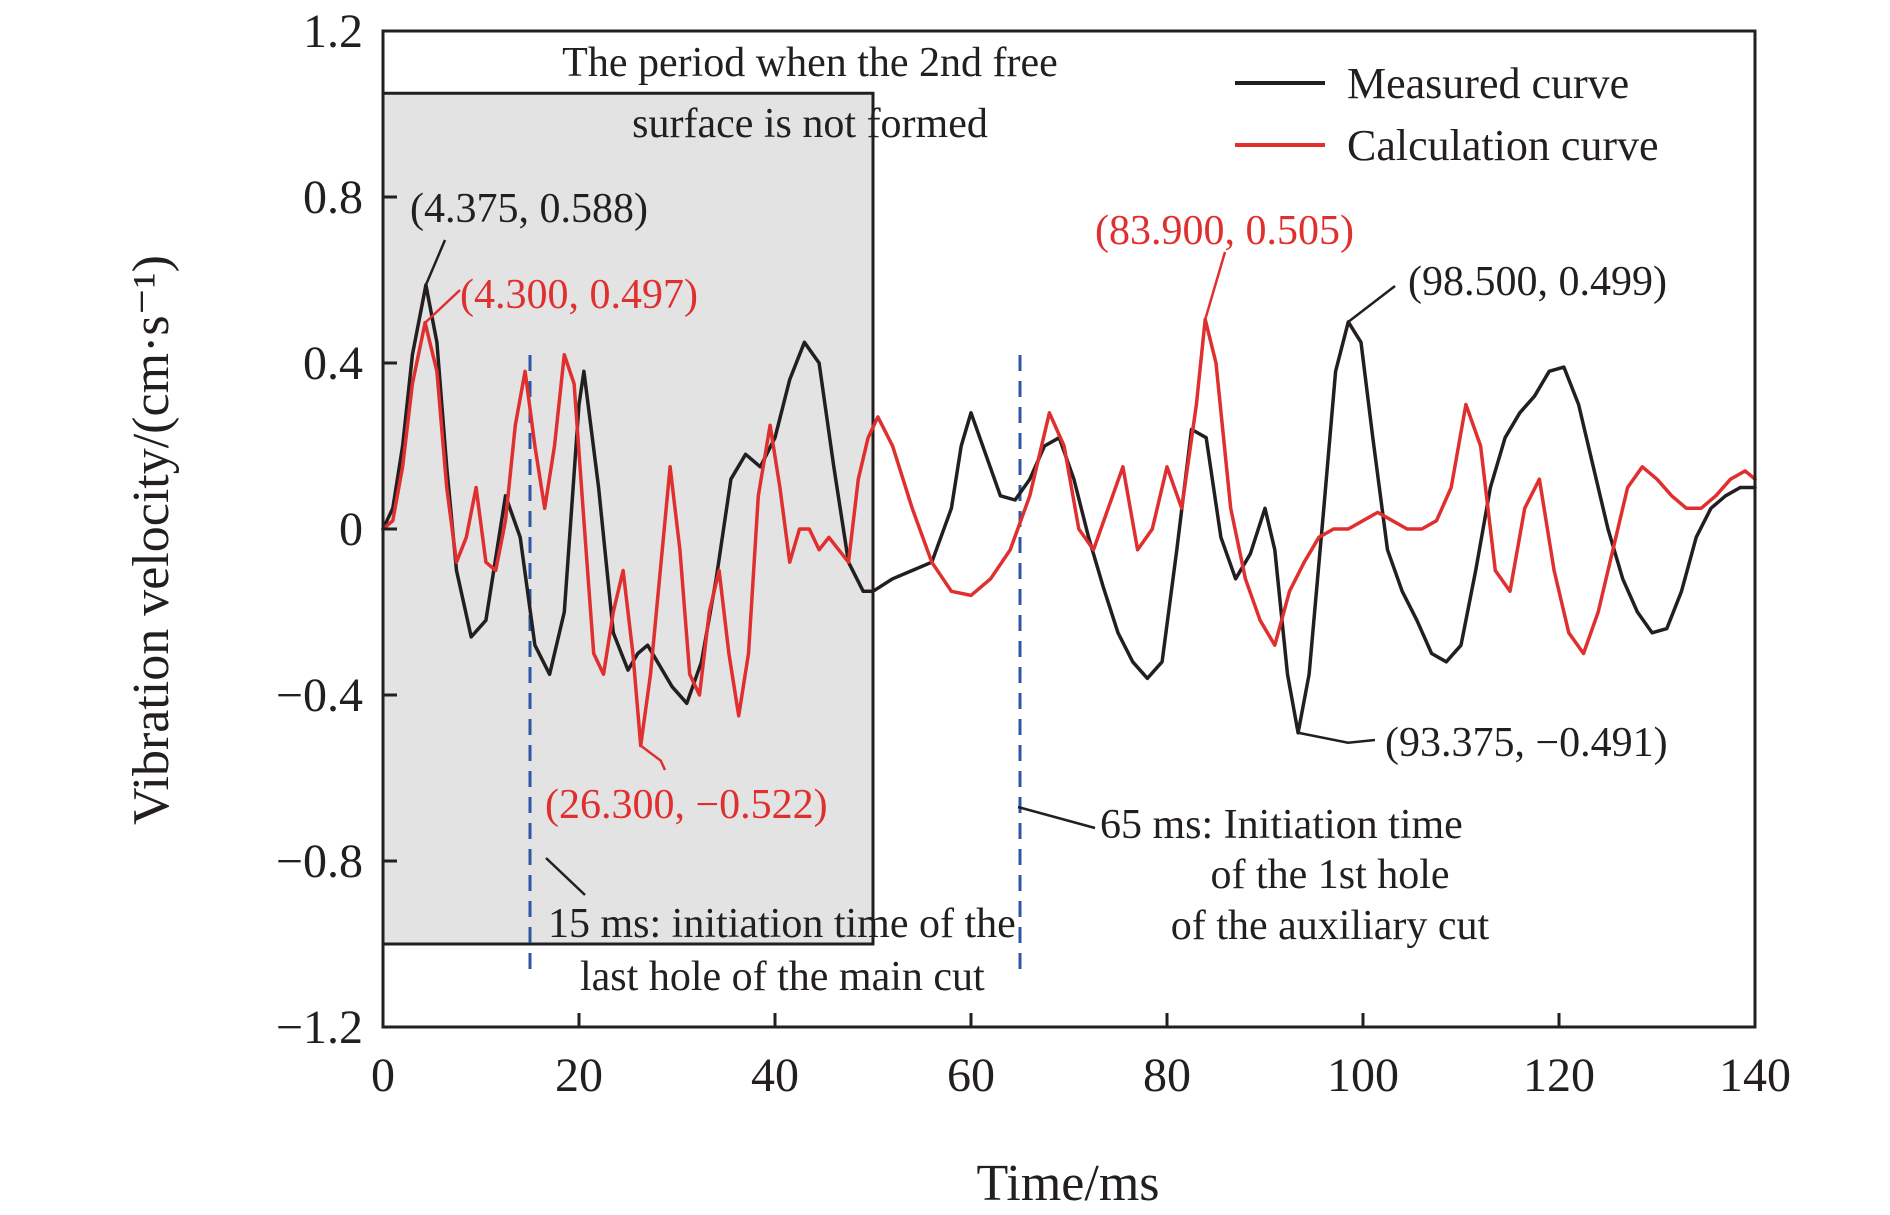  Describe the element at coordinates (333, 31) in the screenshot. I see `y-tick-label: 1.2` at that location.